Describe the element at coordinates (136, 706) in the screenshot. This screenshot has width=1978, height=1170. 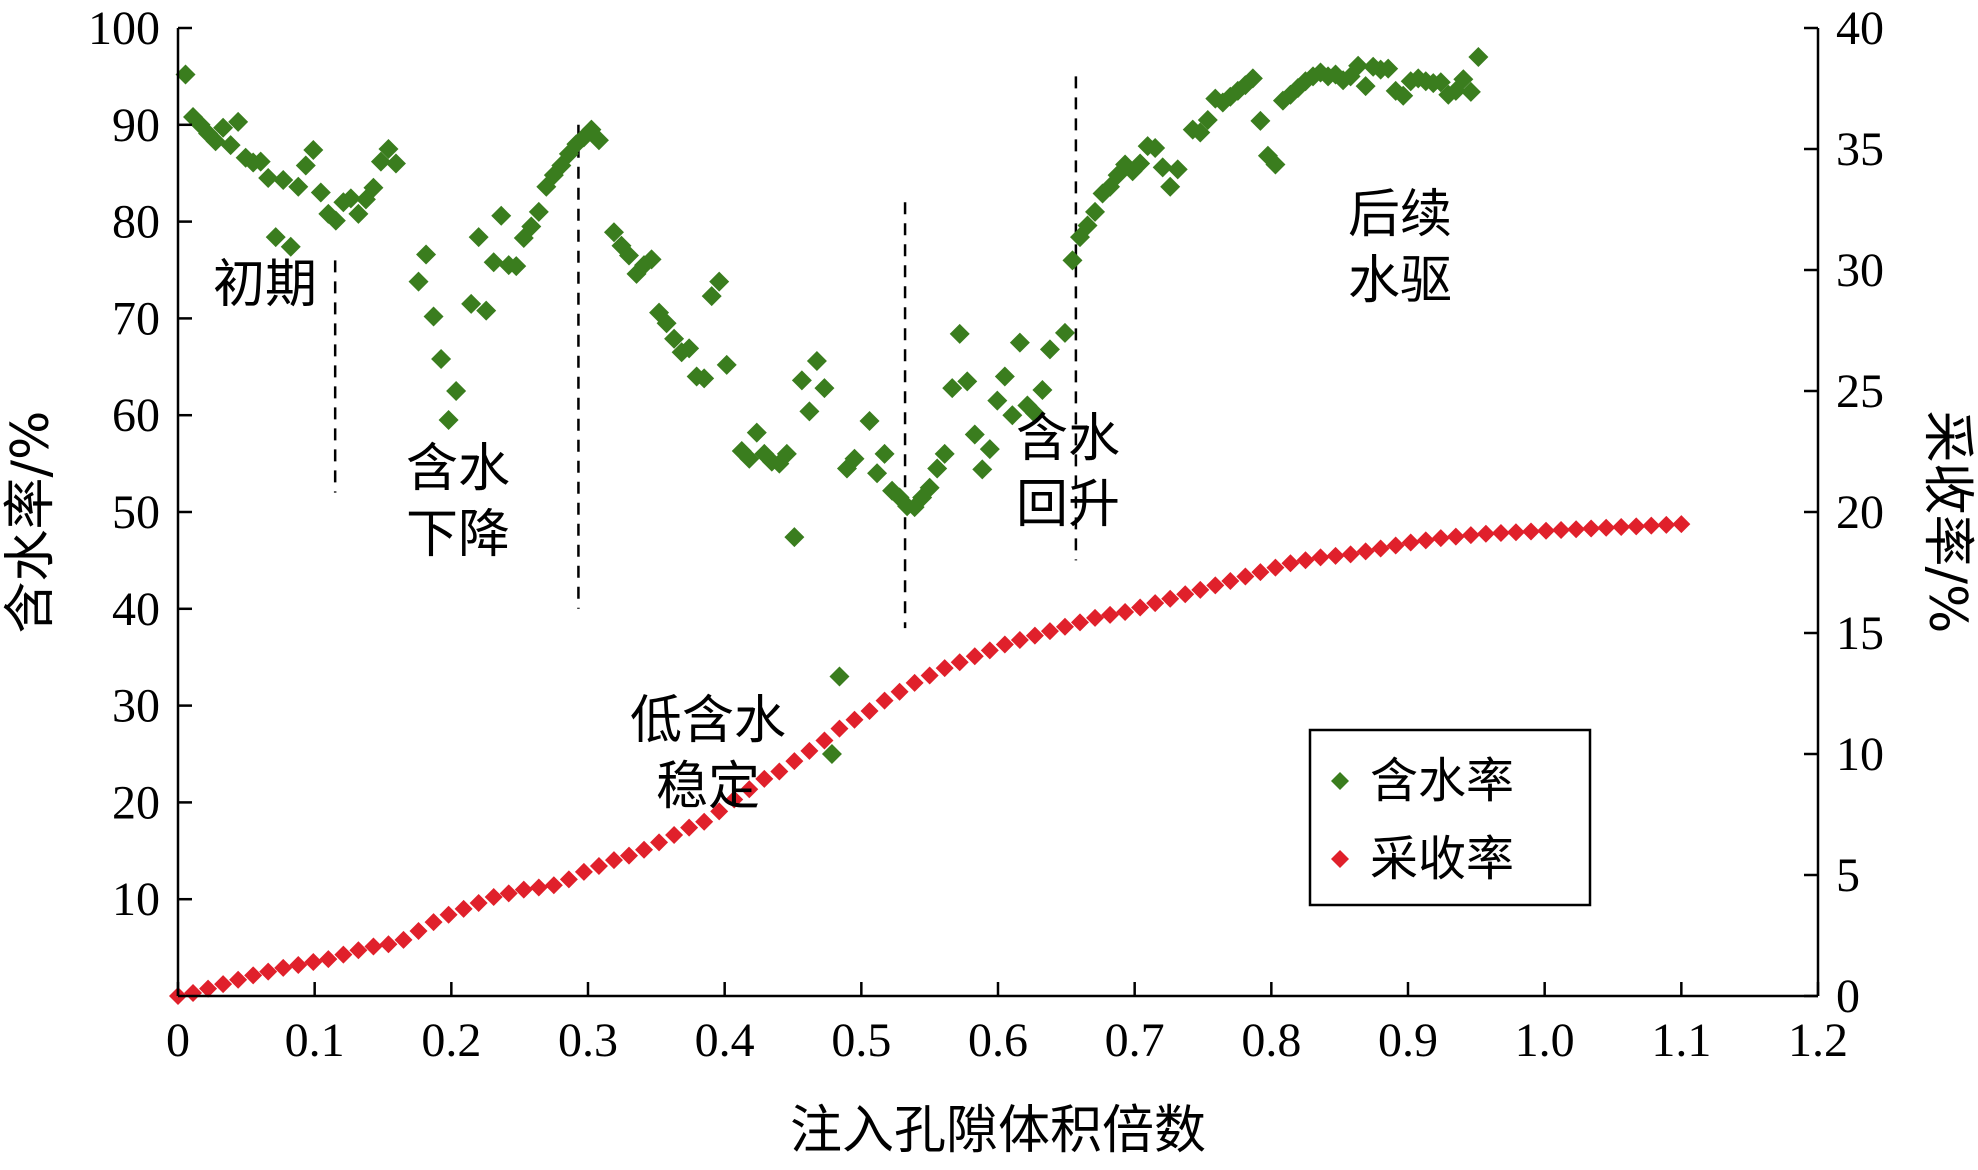
I see `y-left-tick-label: 30` at that location.